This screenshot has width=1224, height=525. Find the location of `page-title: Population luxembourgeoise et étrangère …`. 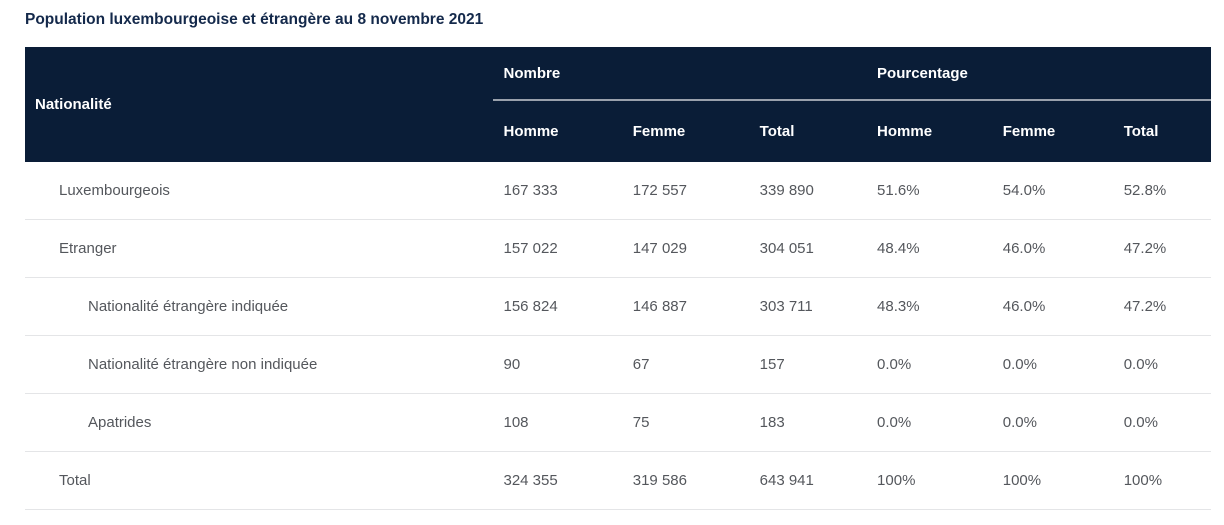

page-title: Population luxembourgeoise et étrangère … is located at coordinates (254, 19).